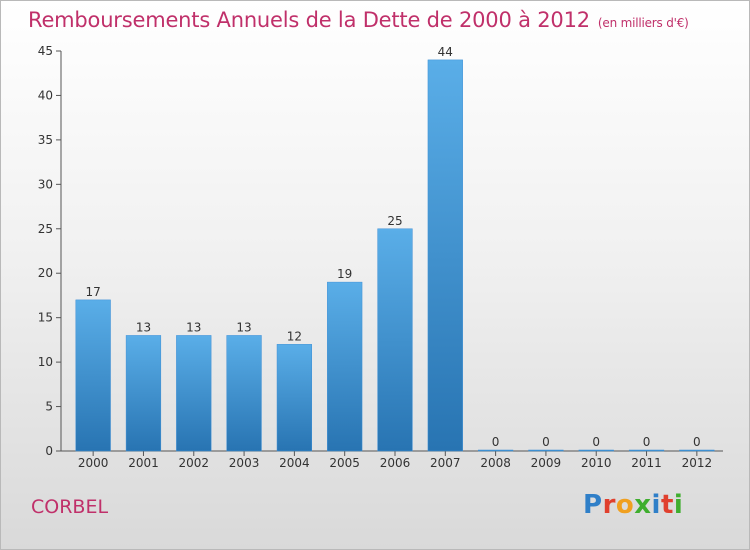 The image size is (750, 550). Describe the element at coordinates (45, 273) in the screenshot. I see `y-tick-label: 20` at that location.